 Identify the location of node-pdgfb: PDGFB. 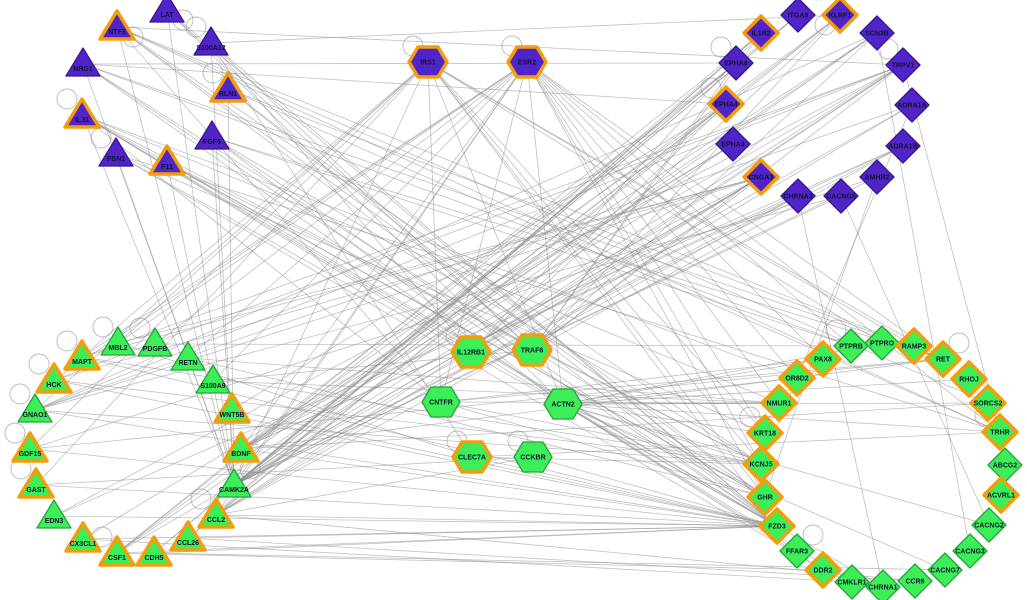
(155, 342).